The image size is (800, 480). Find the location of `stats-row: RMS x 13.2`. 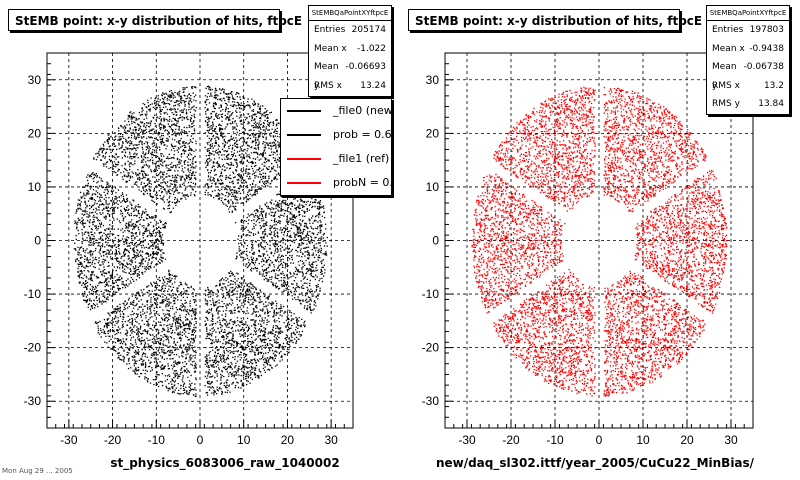

stats-row: RMS x 13.2 is located at coordinates (748, 86).